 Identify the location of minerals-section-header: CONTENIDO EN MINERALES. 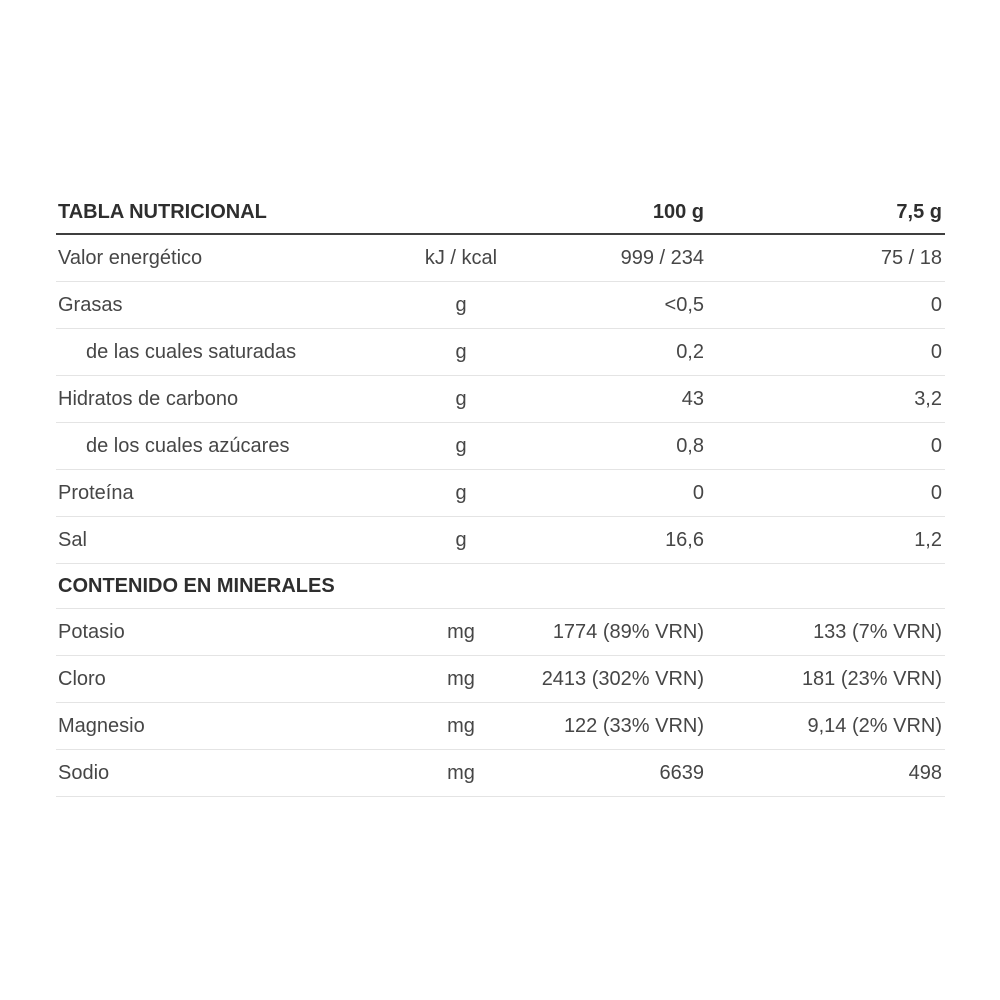
(196, 586).